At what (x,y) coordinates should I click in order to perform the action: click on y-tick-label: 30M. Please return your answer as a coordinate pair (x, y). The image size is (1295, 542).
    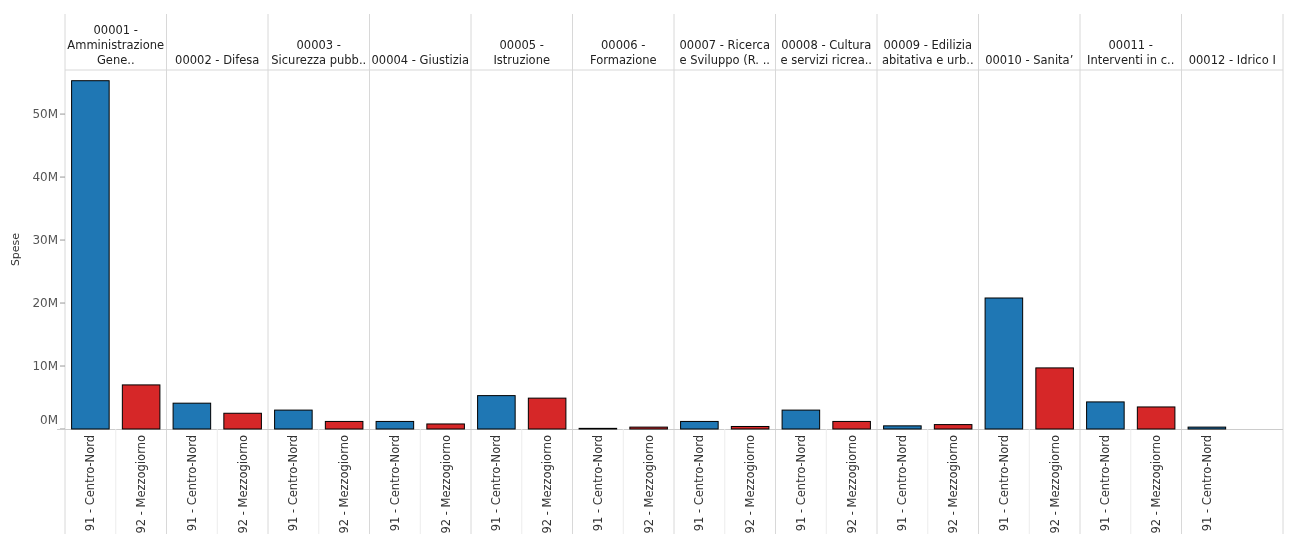
    Looking at the image, I should click on (45, 240).